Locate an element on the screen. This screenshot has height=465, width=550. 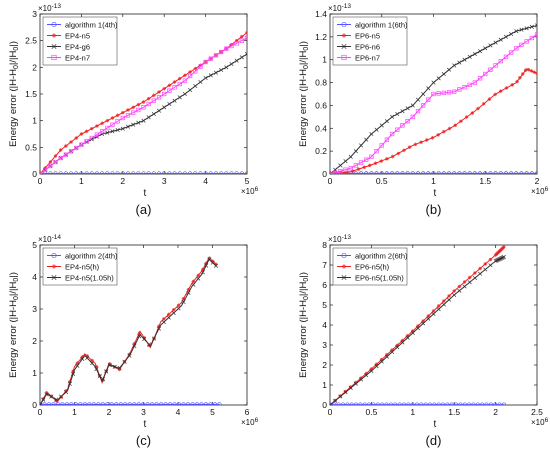
y-exponent: ×10⁻¹³ is located at coordinates (339, 8).